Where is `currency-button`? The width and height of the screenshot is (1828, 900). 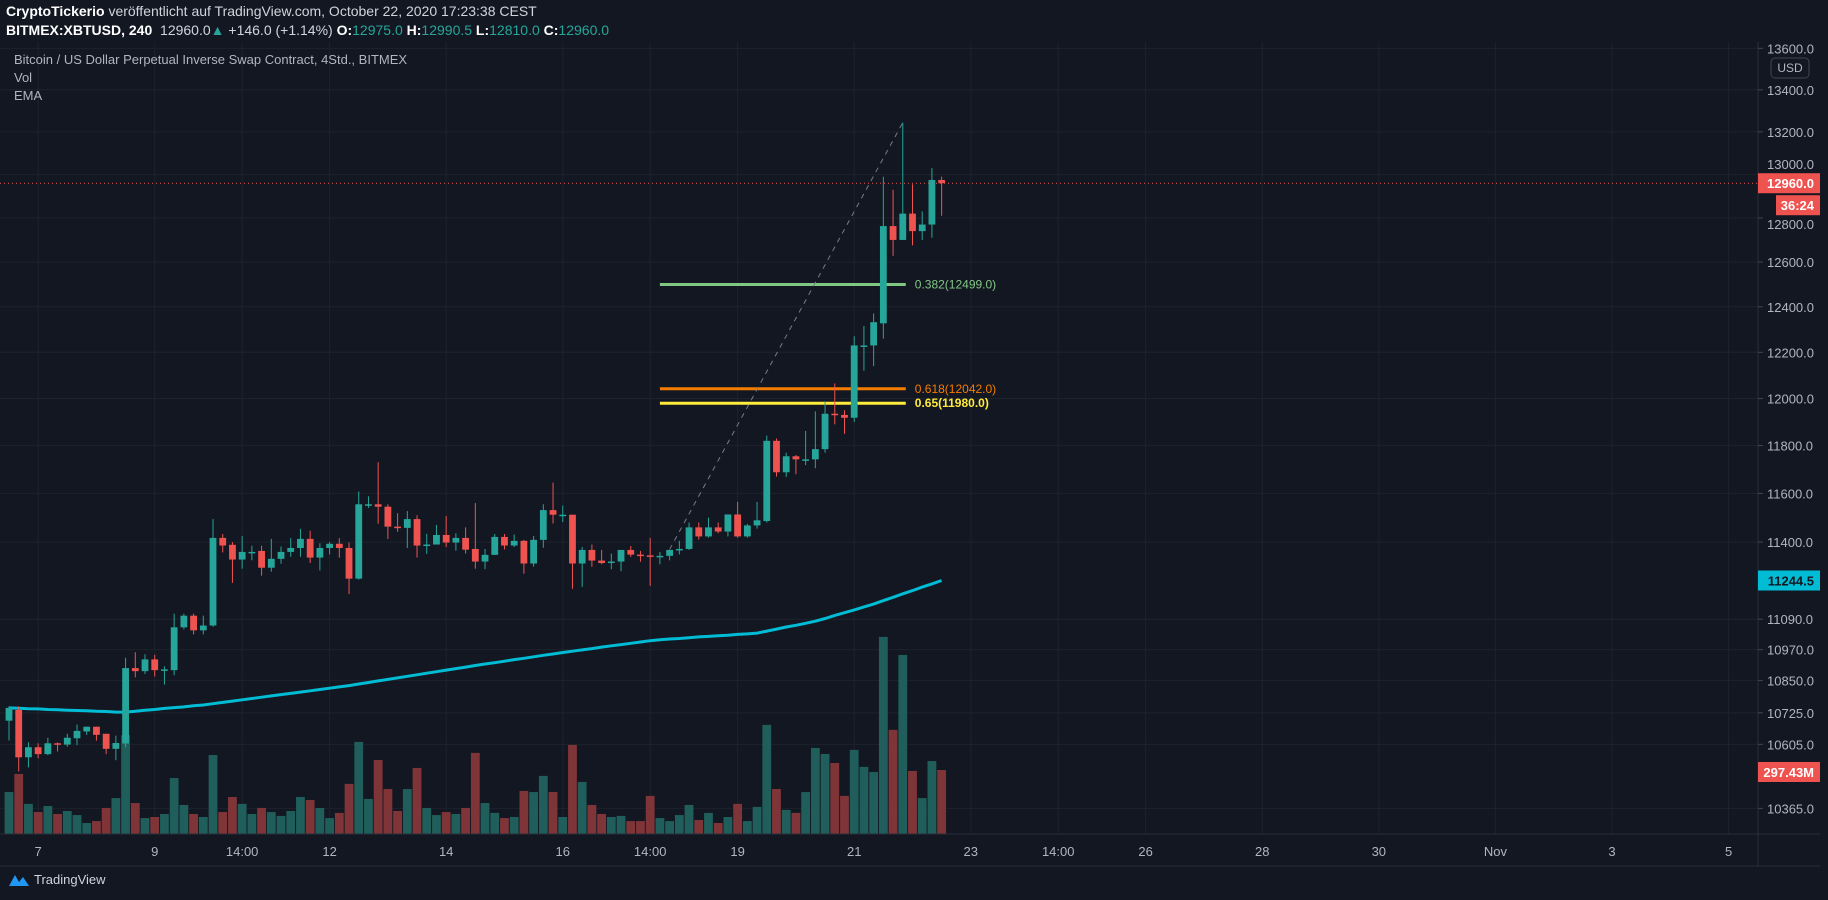
currency-button is located at coordinates (1790, 68).